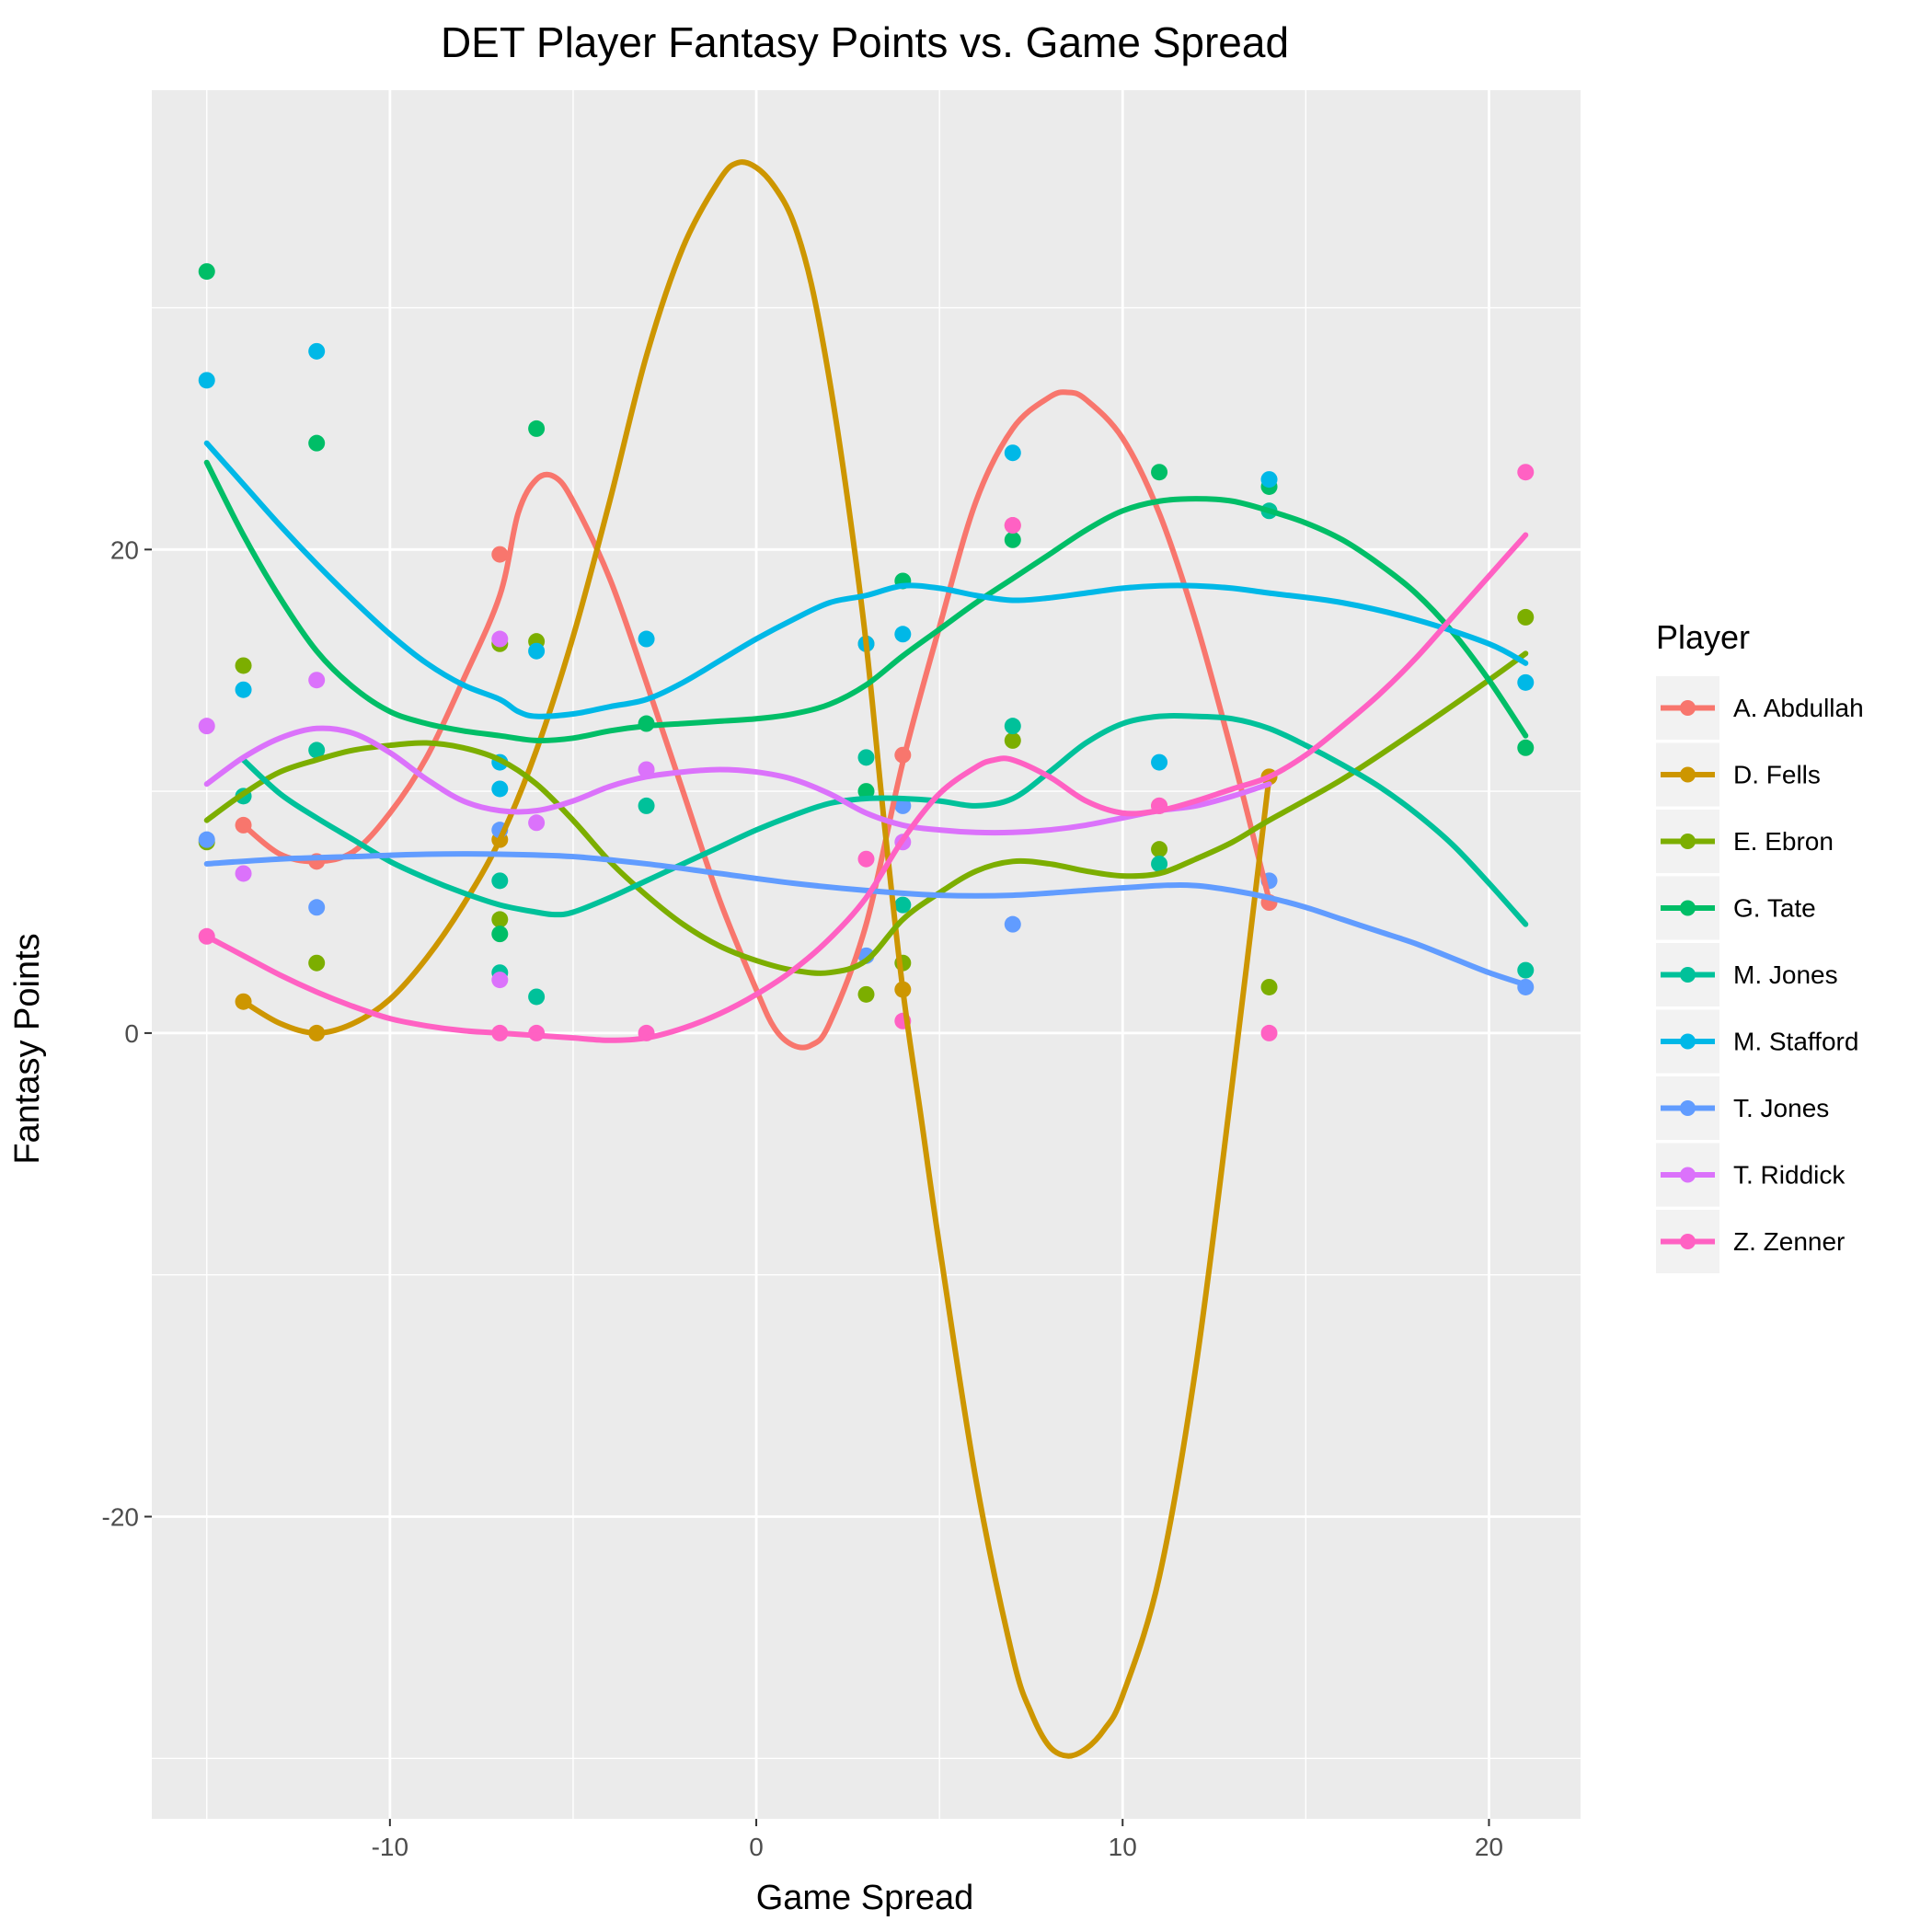 This screenshot has width=1932, height=1932. Describe the element at coordinates (1777, 775) in the screenshot. I see `legend-label: D. Fells` at that location.